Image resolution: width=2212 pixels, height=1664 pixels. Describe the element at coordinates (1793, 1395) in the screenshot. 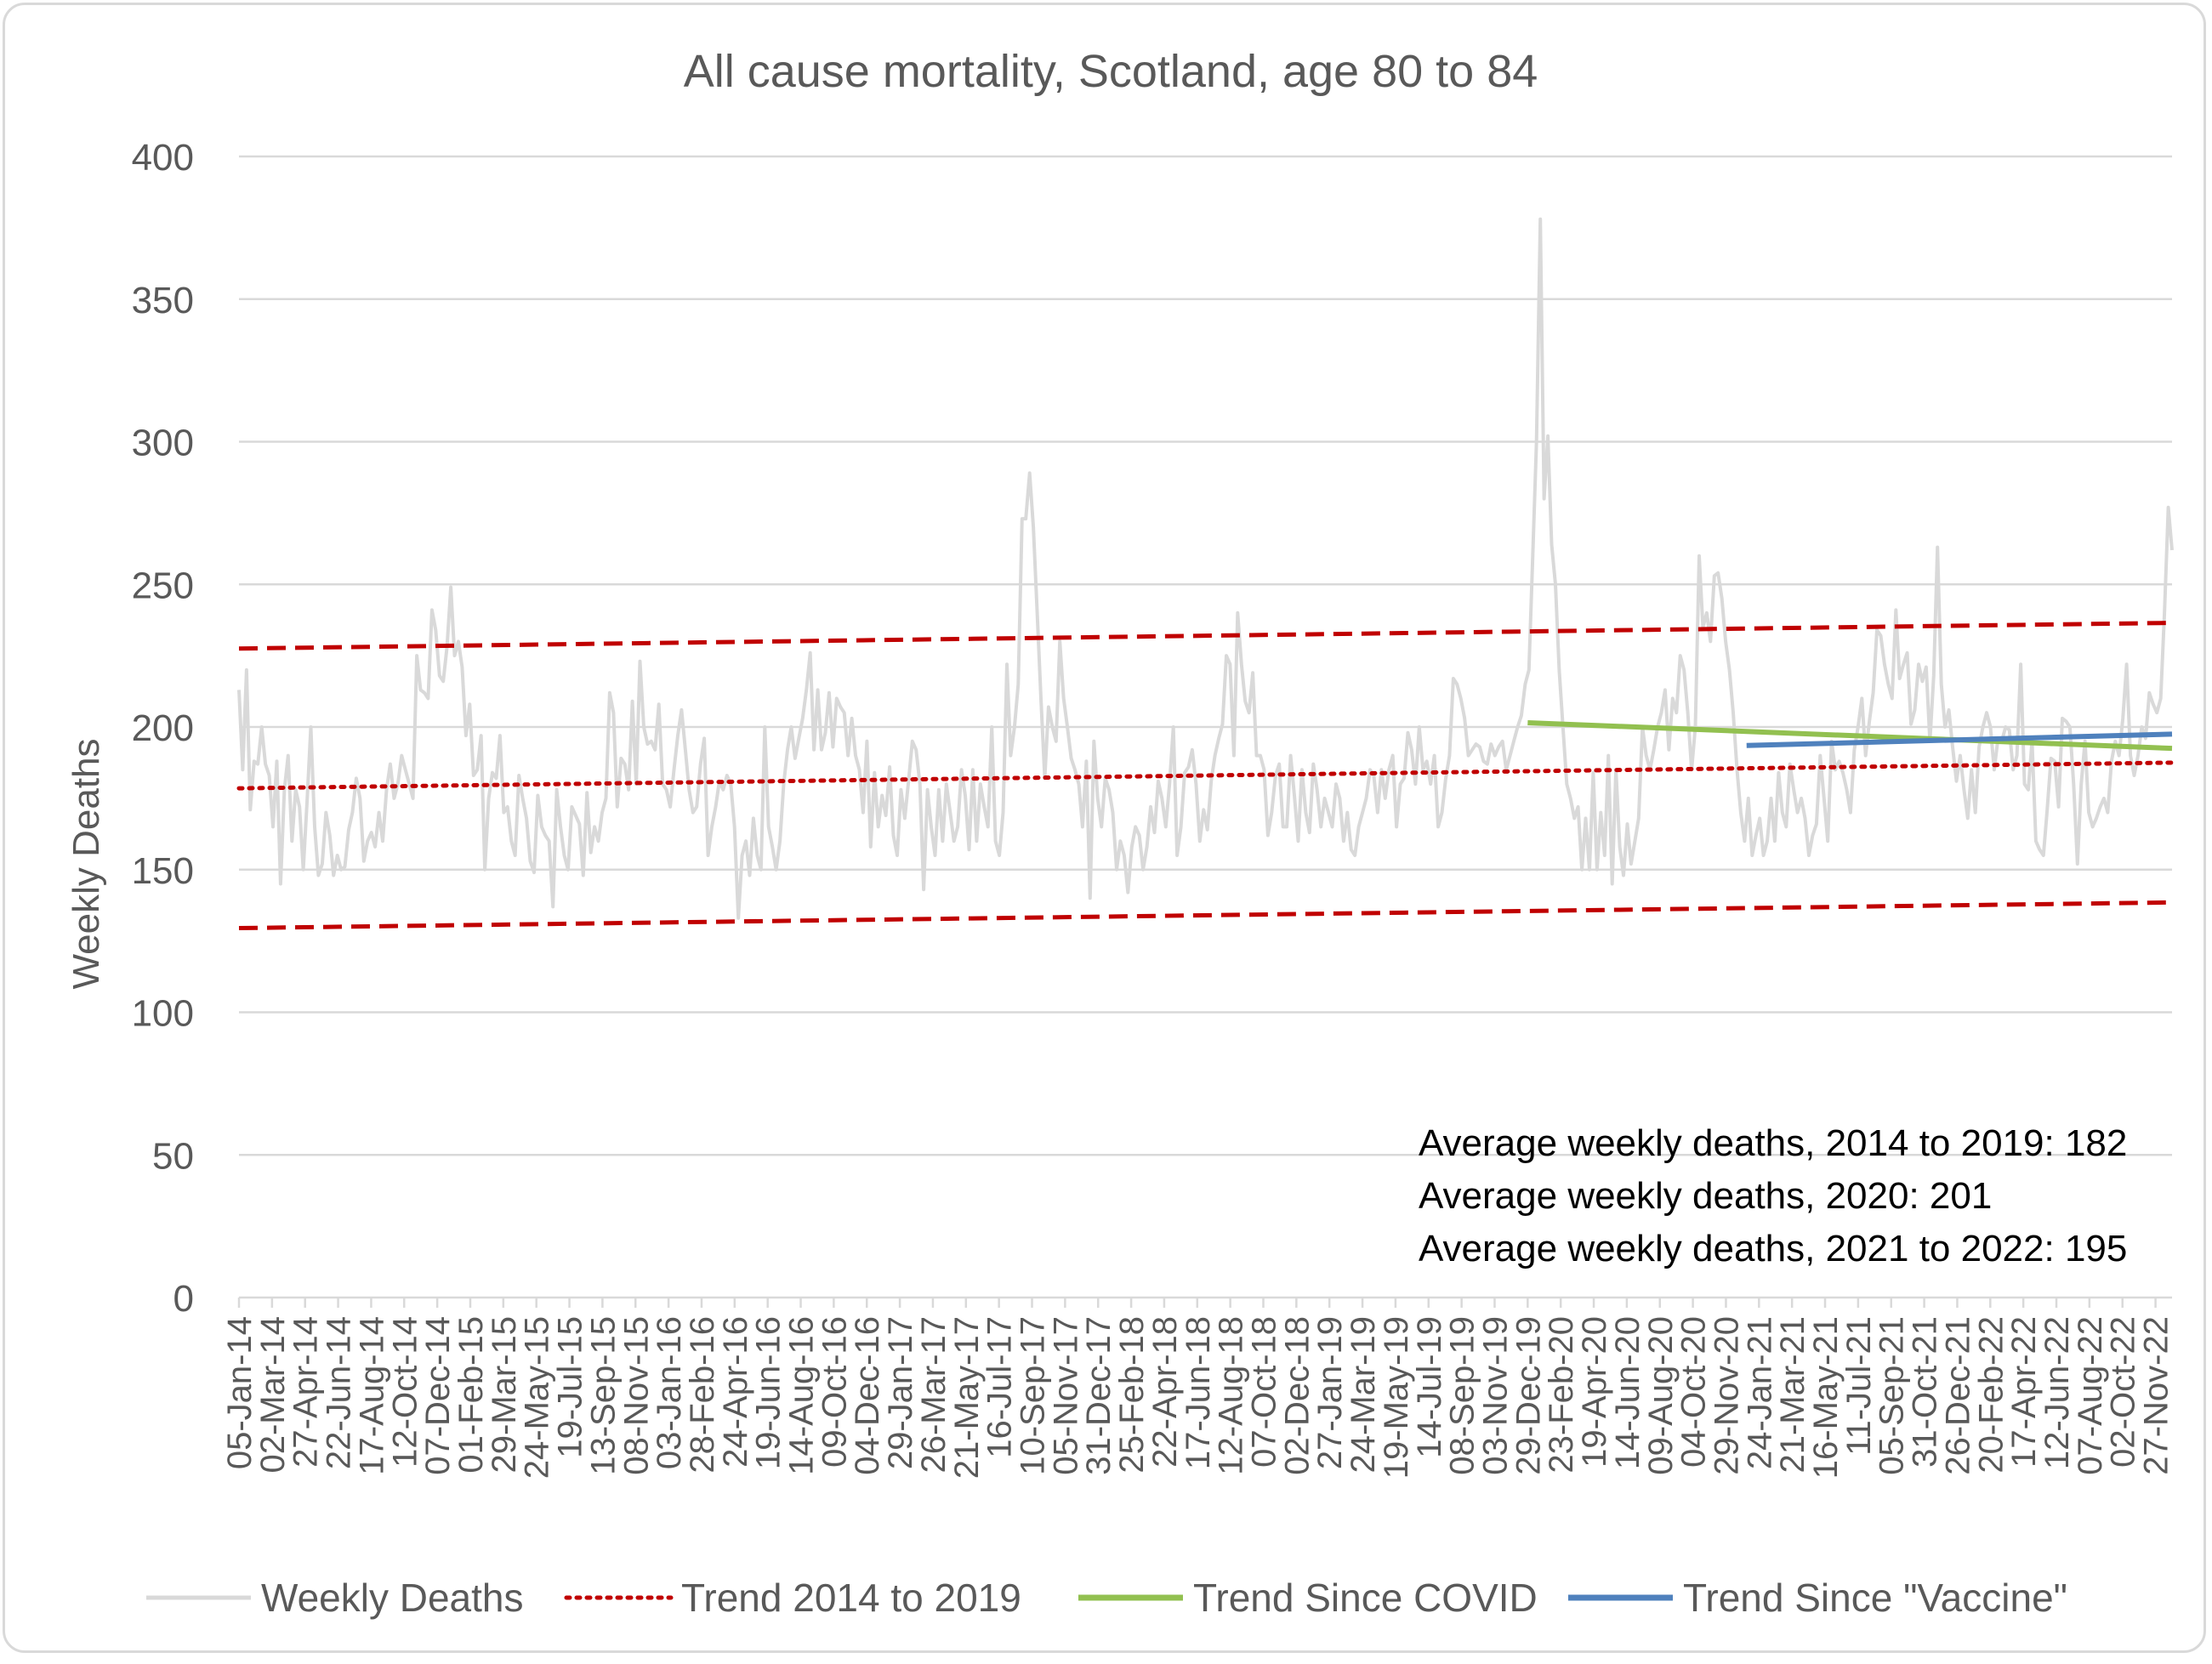

I see `x-tick-label: 21-Mar-21` at that location.